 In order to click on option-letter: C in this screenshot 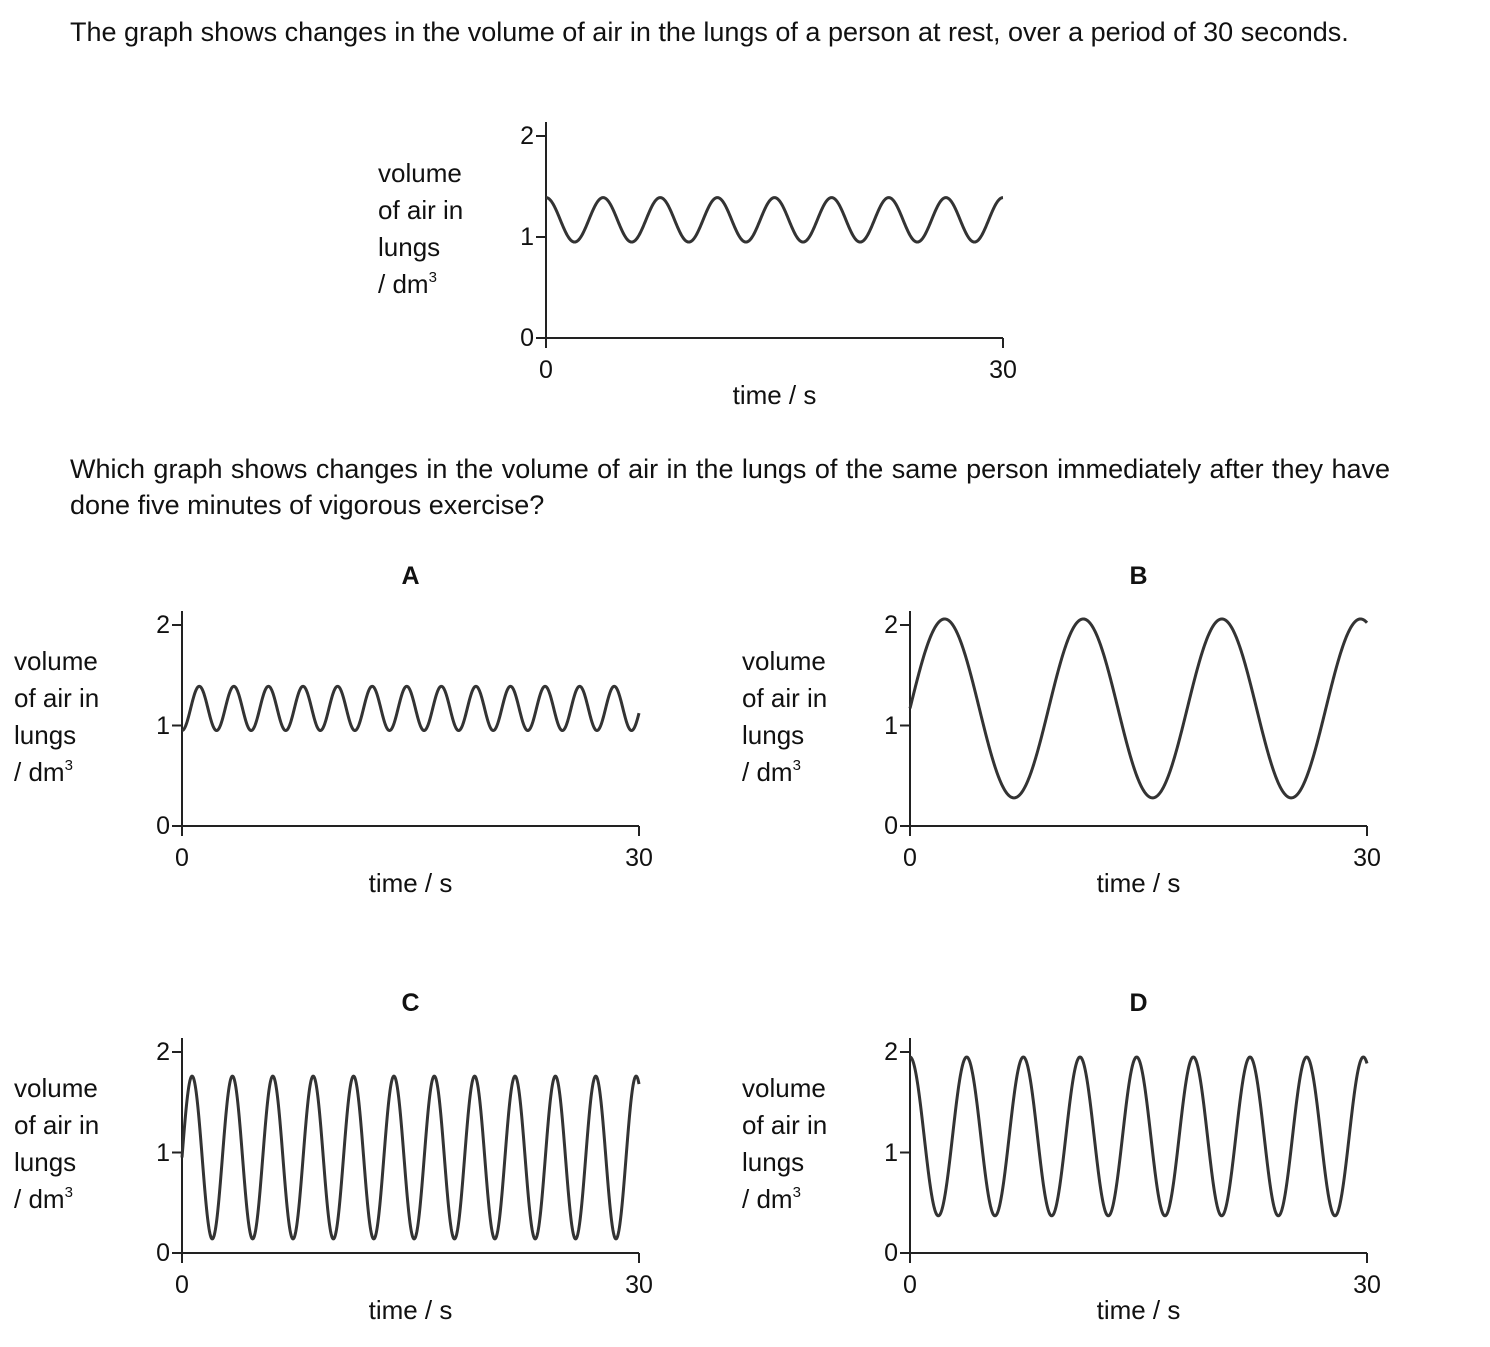, I will do `click(410, 1003)`.